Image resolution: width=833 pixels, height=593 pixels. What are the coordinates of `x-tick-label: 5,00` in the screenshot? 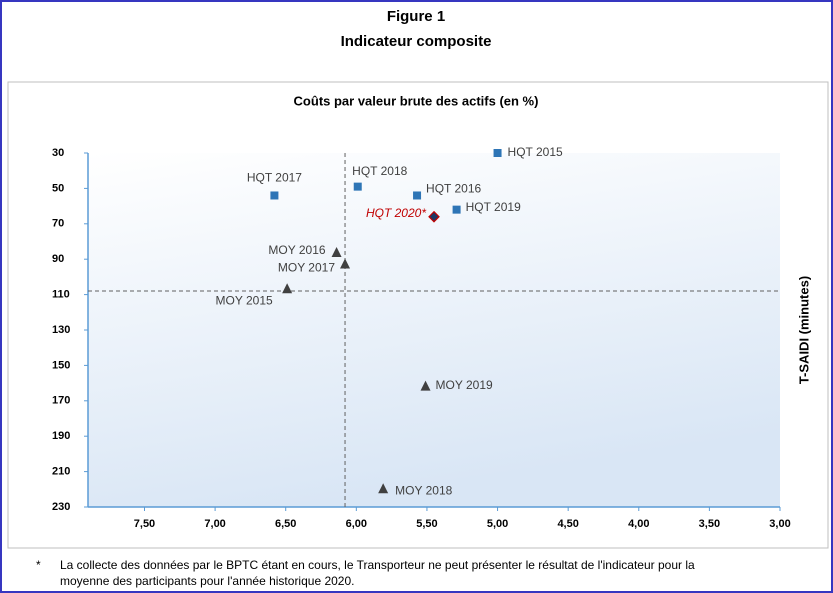 It's located at (497, 524).